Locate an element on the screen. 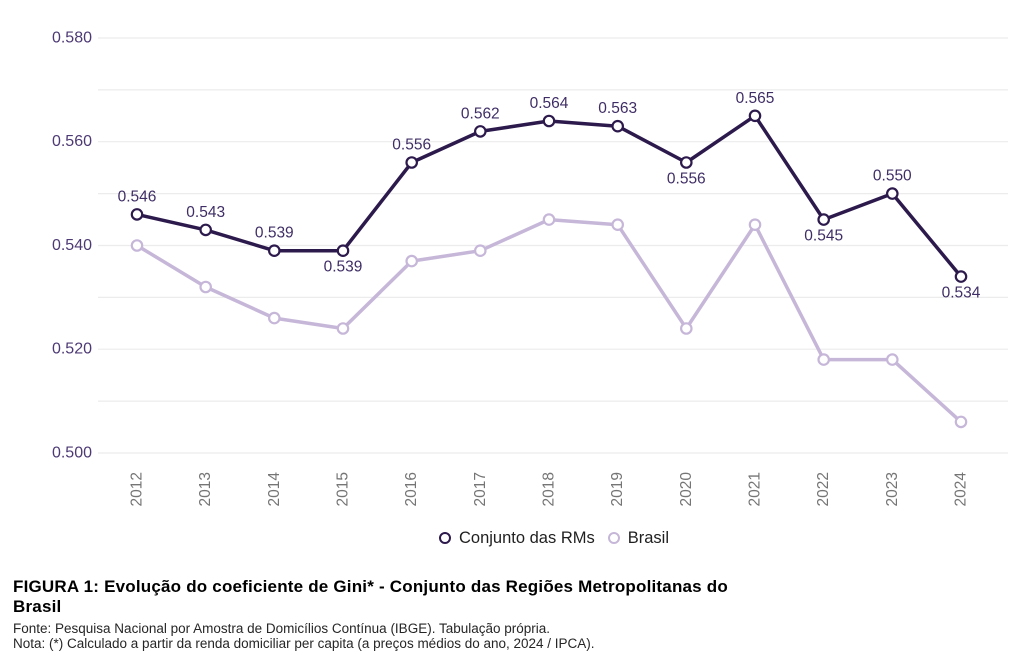  x-axis-tick-label: 2013 is located at coordinates (205, 489).